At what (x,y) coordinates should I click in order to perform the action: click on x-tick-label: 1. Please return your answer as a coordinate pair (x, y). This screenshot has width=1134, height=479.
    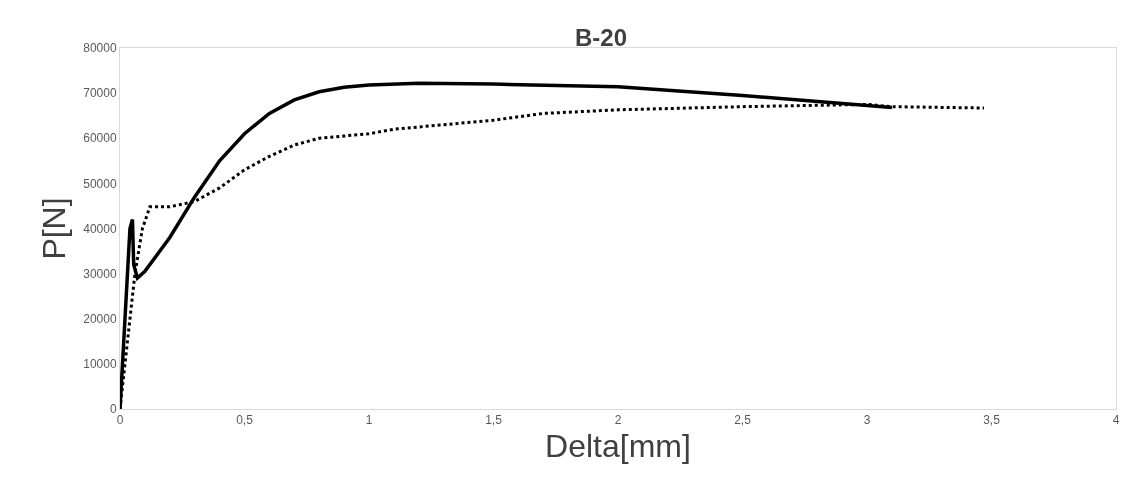
    Looking at the image, I should click on (369, 420).